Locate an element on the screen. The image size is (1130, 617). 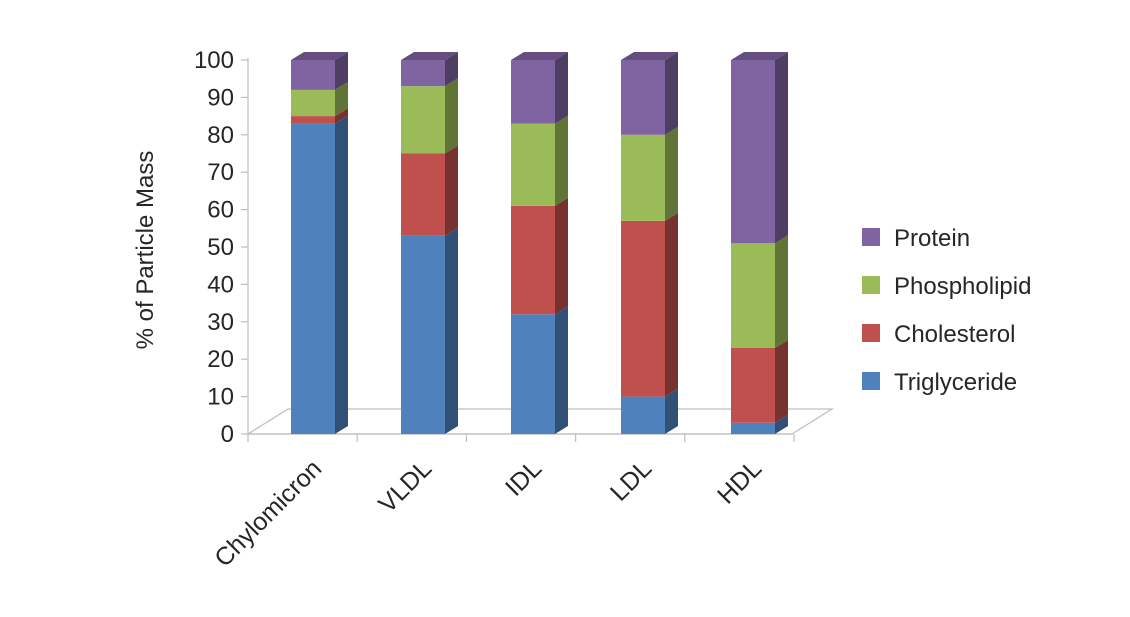
y-tick-label: 50 is located at coordinates (220, 247).